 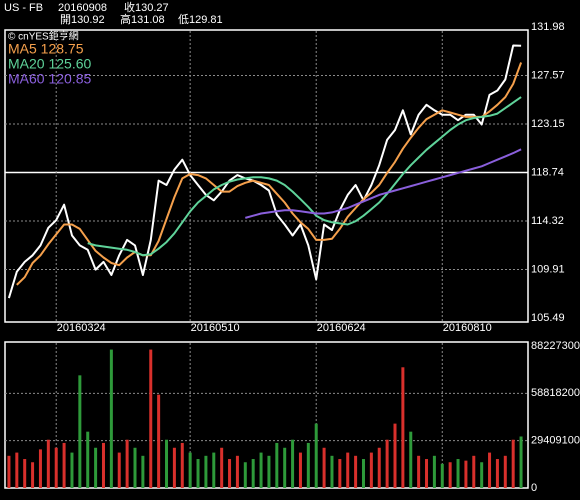 What do you see at coordinates (81, 328) in the screenshot?
I see `x-tick-label: 20160324` at bounding box center [81, 328].